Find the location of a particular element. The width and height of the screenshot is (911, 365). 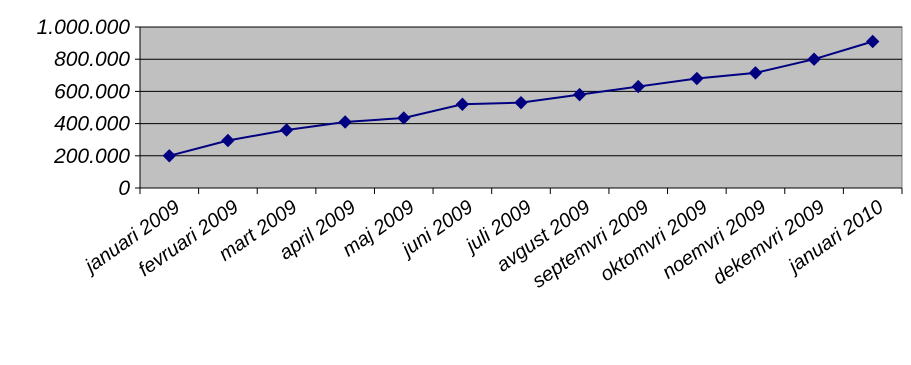

y-tick-label: 1.000.000 is located at coordinates (84, 27).